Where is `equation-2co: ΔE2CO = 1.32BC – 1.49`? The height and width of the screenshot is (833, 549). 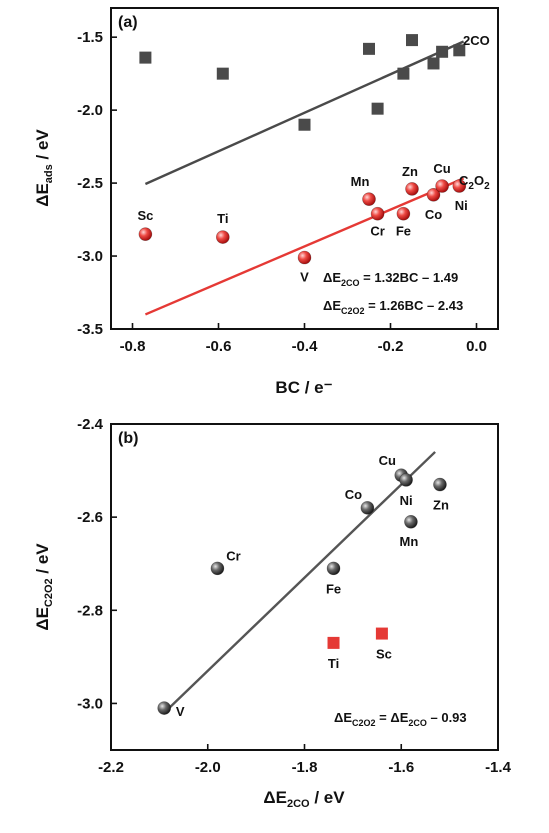 equation-2co: ΔE2CO = 1.32BC – 1.49 is located at coordinates (390, 279).